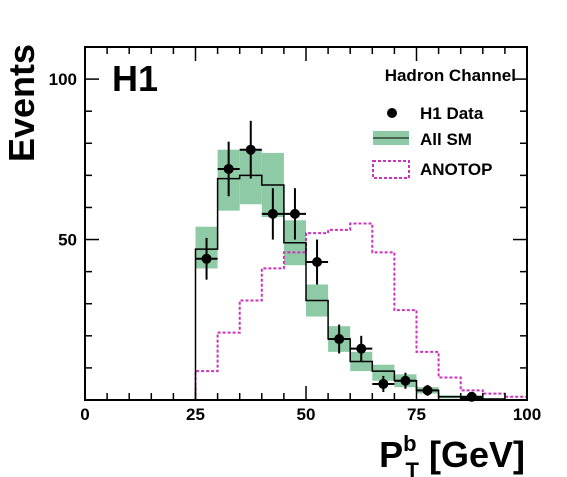  I want to click on channel-label: Hadron Channel, so click(450, 75).